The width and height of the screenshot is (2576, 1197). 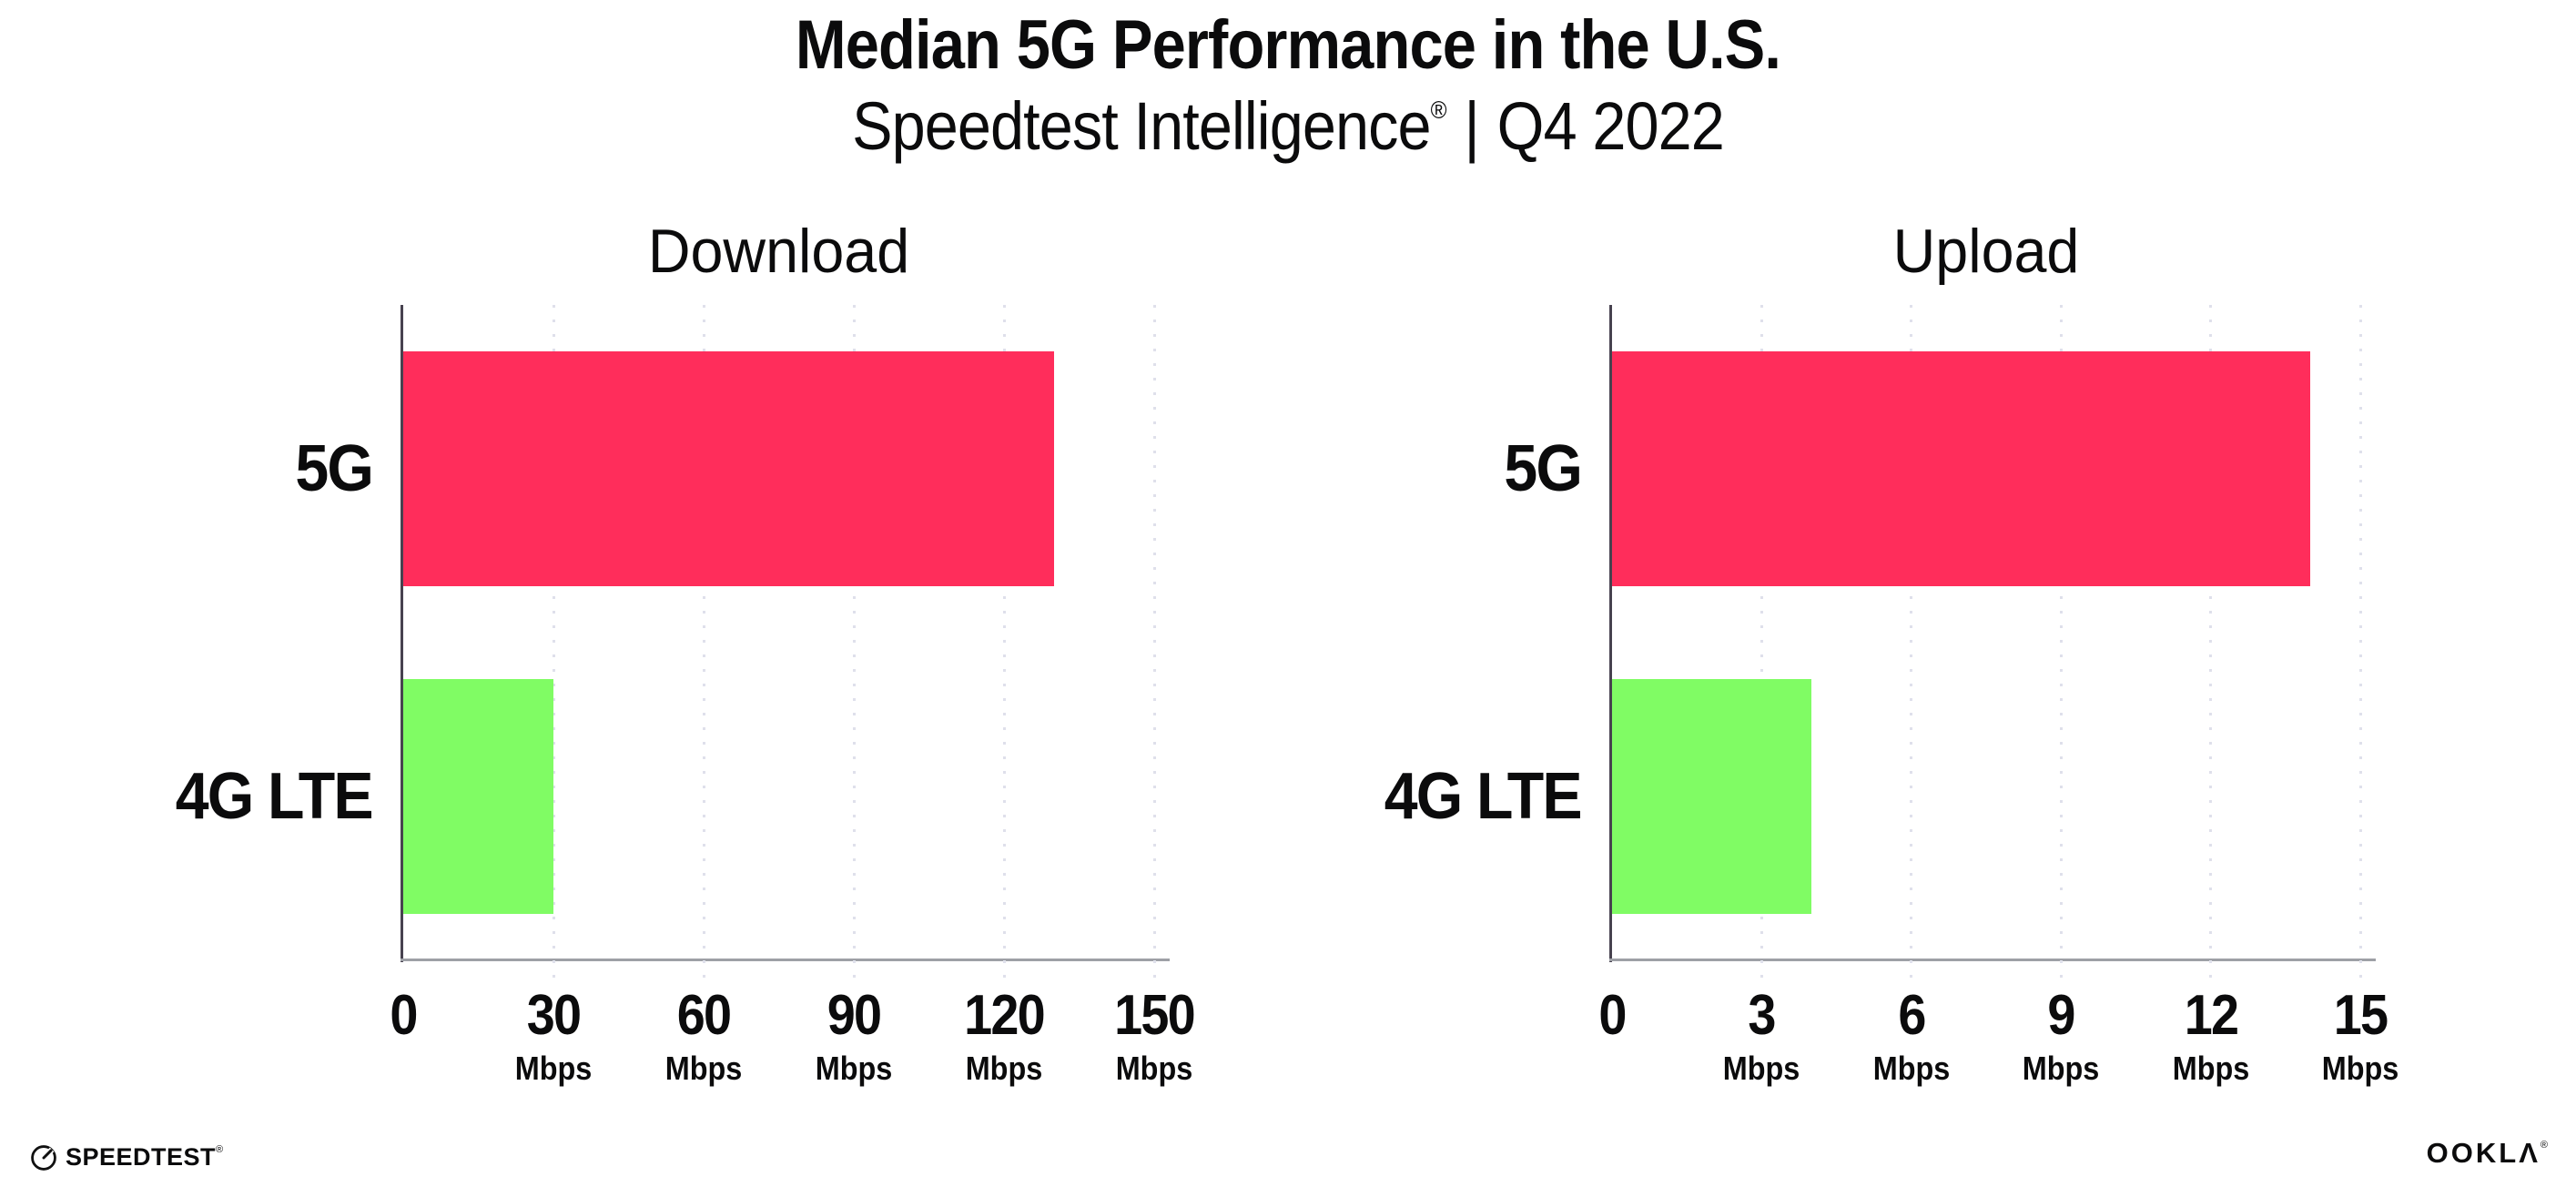 What do you see at coordinates (1762, 1015) in the screenshot?
I see `tick-value: 3` at bounding box center [1762, 1015].